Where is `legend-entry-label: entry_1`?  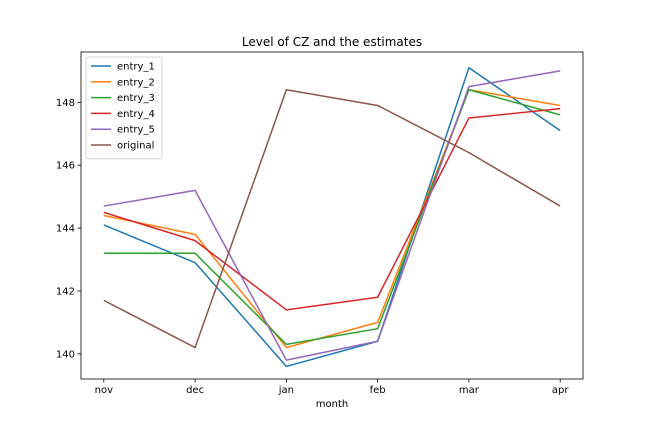
legend-entry-label: entry_1 is located at coordinates (136, 67).